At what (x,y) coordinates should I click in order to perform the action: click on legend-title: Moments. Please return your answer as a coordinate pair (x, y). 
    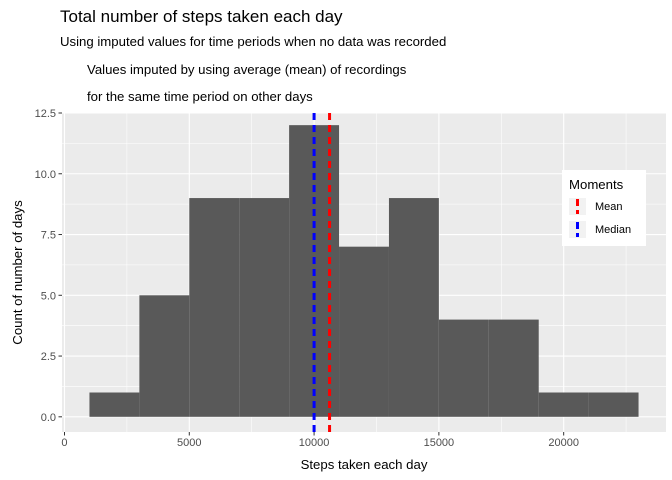
    Looking at the image, I should click on (596, 184).